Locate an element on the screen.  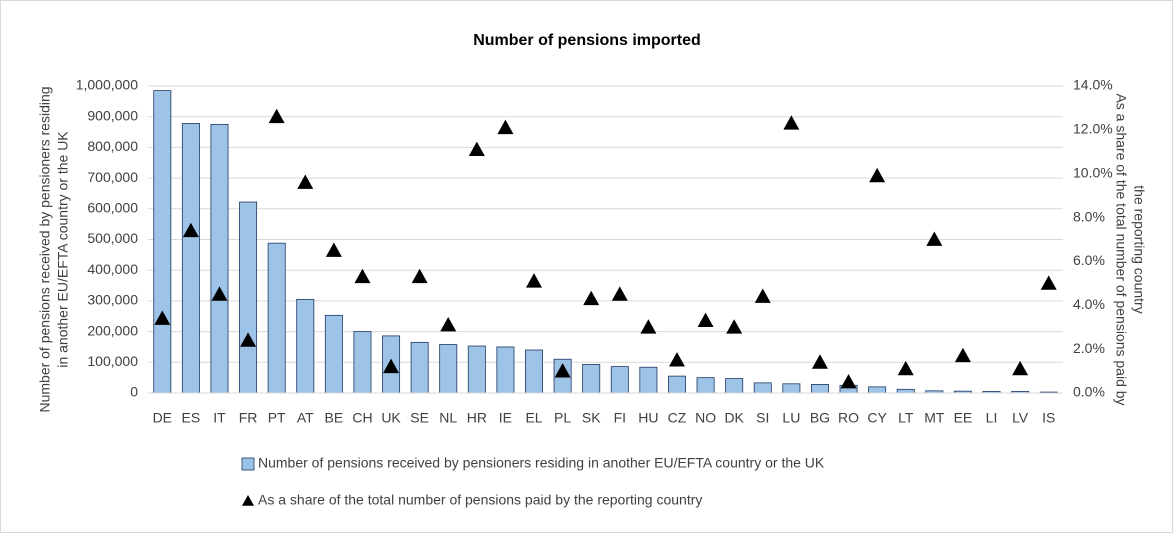
x-tick-label: ES is located at coordinates (191, 418).